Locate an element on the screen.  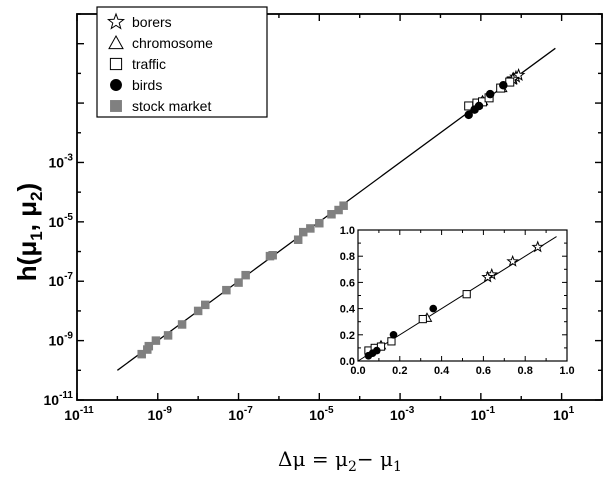
y-tick-label: 10⁻⁹ is located at coordinates (61, 340).